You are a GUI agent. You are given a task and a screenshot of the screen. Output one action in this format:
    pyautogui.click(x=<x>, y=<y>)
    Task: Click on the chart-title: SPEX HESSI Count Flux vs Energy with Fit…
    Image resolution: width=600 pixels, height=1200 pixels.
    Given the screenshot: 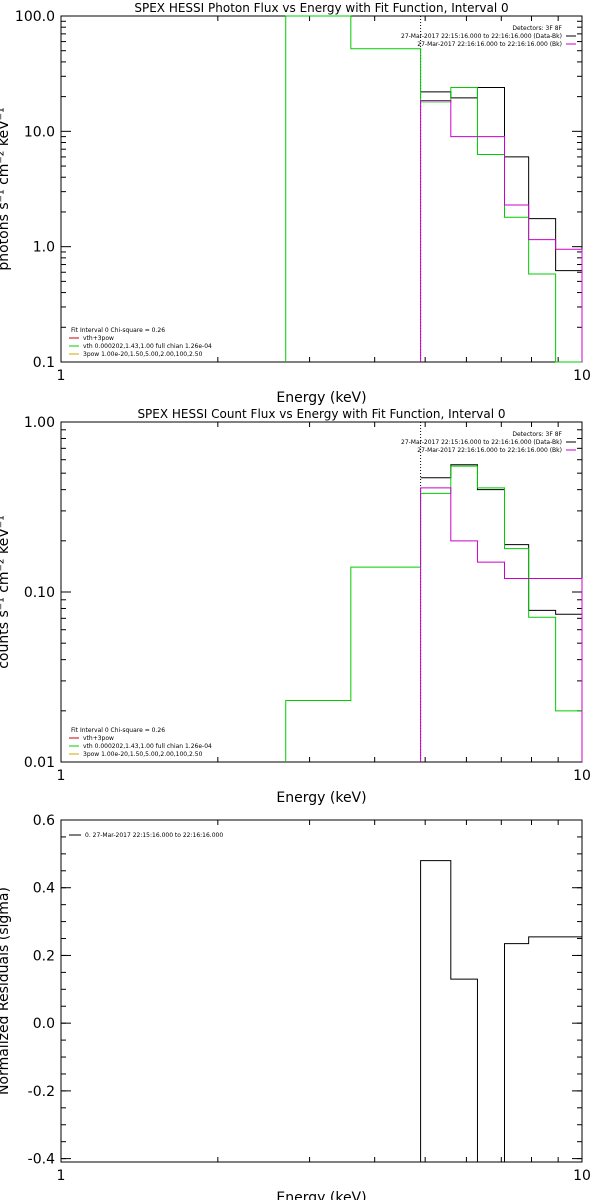 What is the action you would take?
    pyautogui.click(x=321, y=414)
    